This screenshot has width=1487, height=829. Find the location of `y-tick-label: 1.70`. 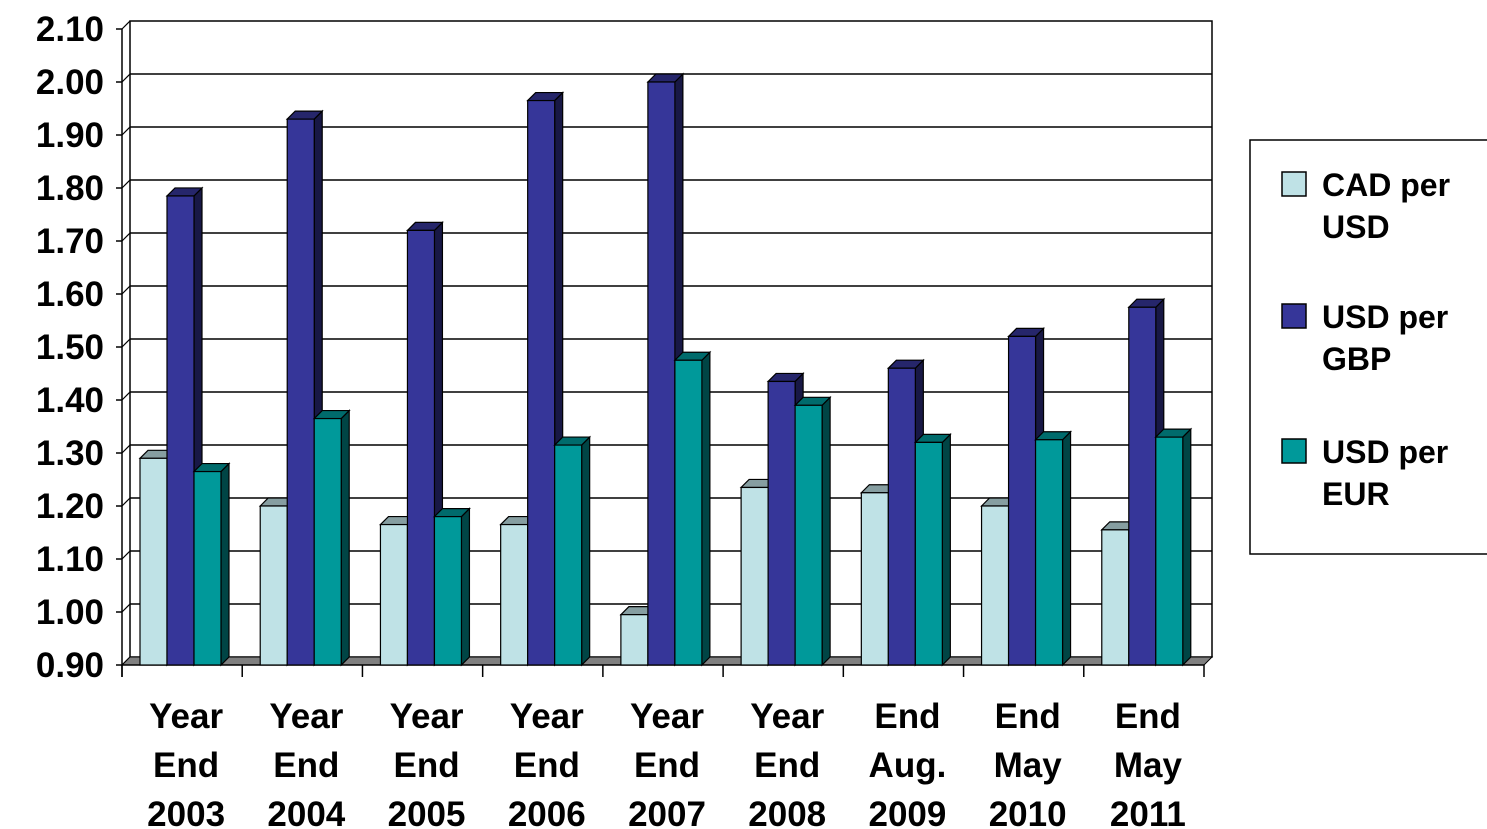

y-tick-label: 1.70 is located at coordinates (70, 241).